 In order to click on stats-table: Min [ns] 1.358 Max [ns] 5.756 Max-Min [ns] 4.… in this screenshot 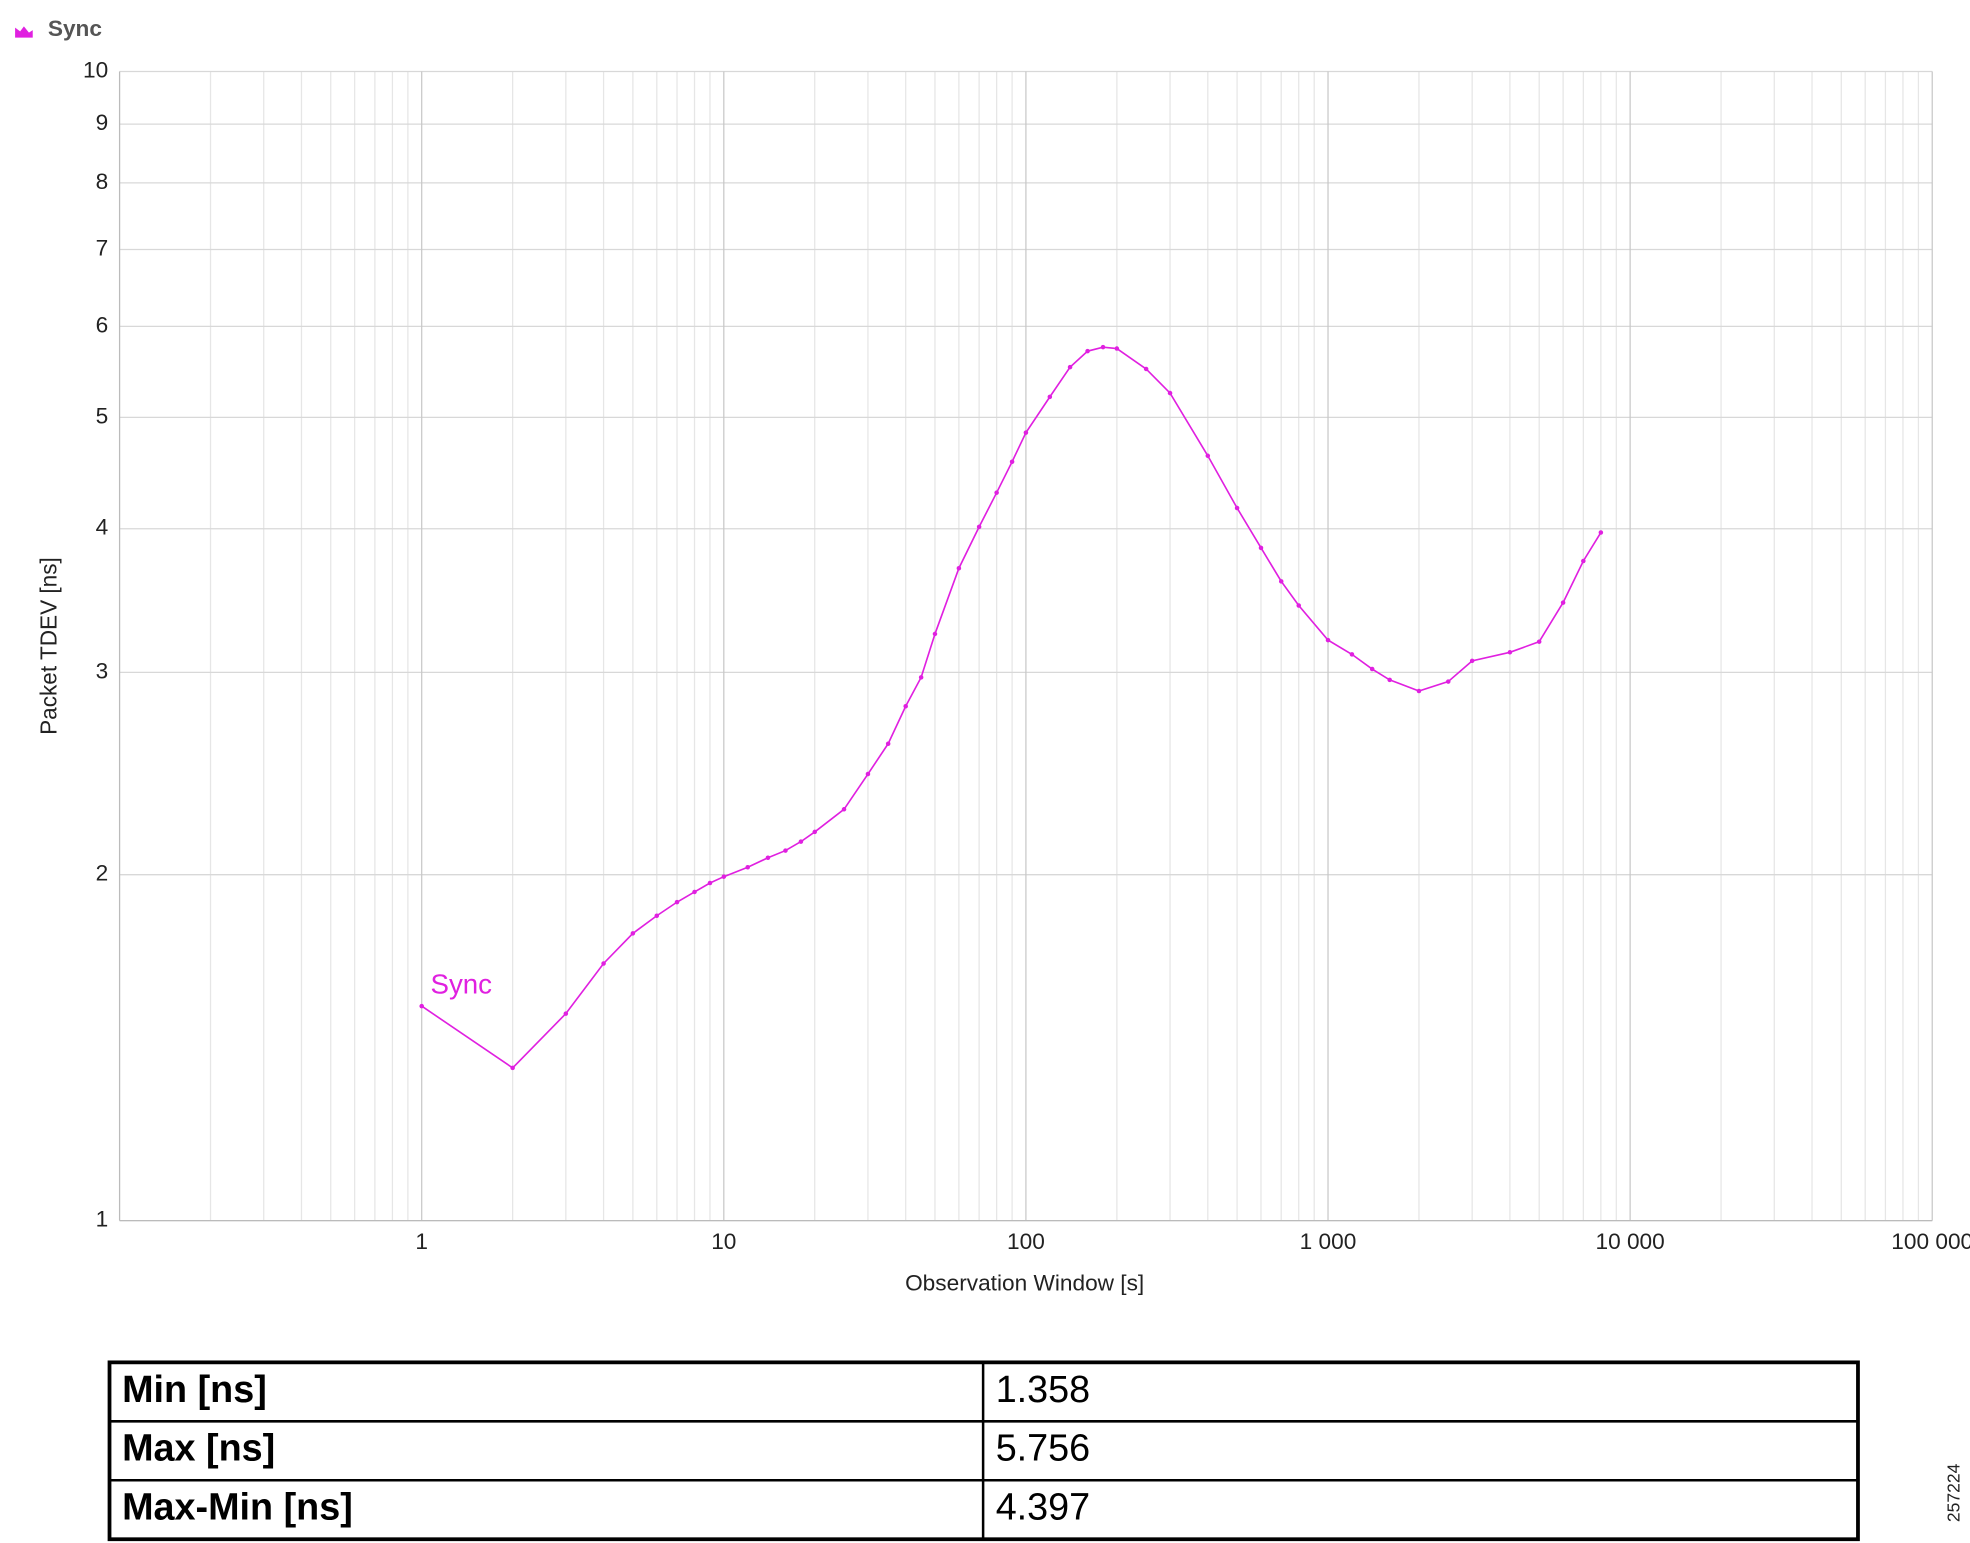, I will do `click(983, 1451)`.